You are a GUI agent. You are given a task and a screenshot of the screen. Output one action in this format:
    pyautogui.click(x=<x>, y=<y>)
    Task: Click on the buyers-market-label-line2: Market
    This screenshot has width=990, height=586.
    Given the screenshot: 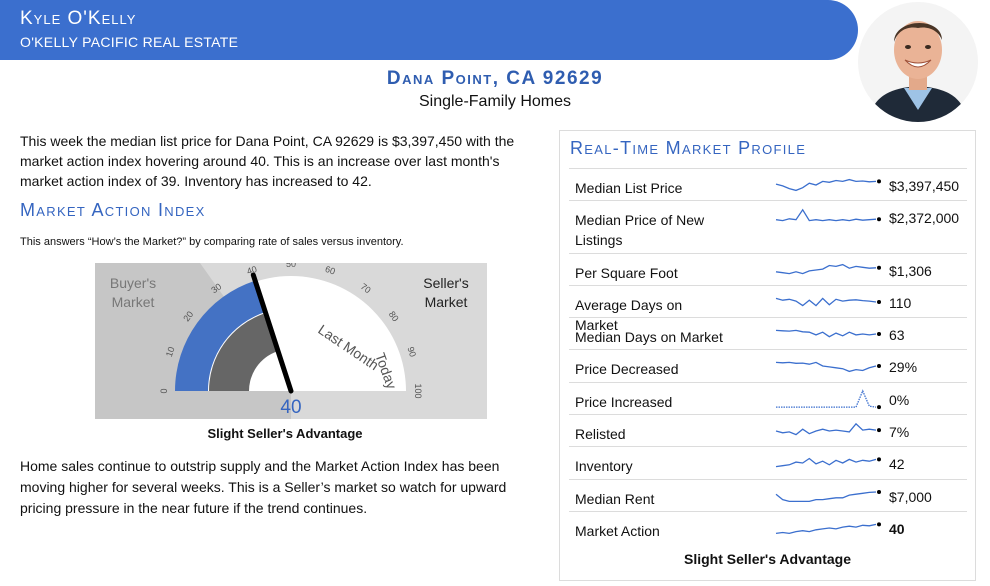 What is the action you would take?
    pyautogui.click(x=133, y=302)
    